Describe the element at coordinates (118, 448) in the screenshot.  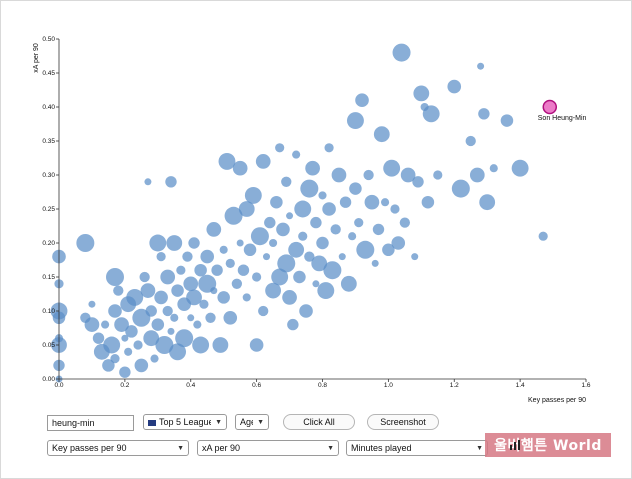
I see `x-metric-select: Key passes per 90 ▼` at that location.